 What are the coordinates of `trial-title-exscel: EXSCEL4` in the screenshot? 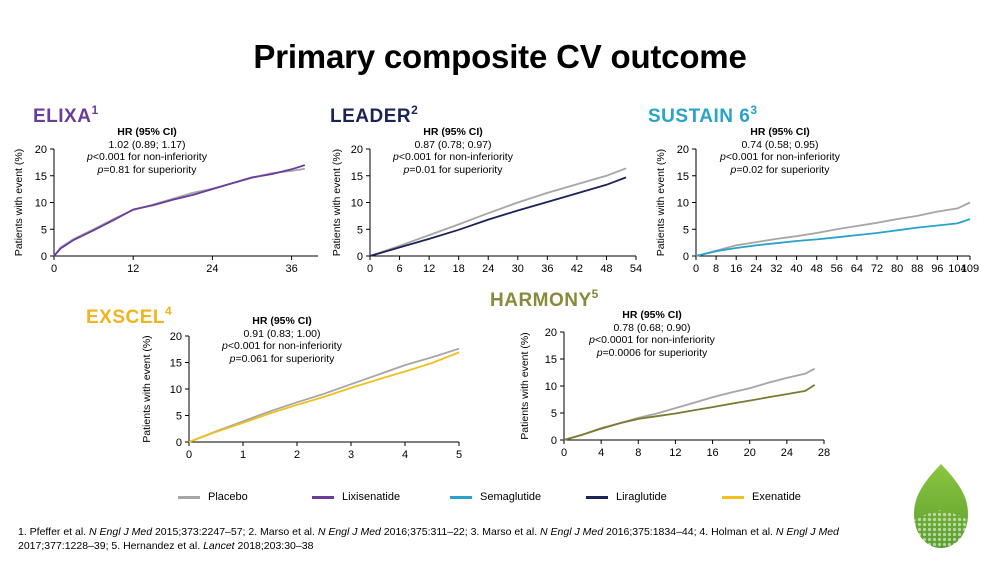 It's located at (129, 316).